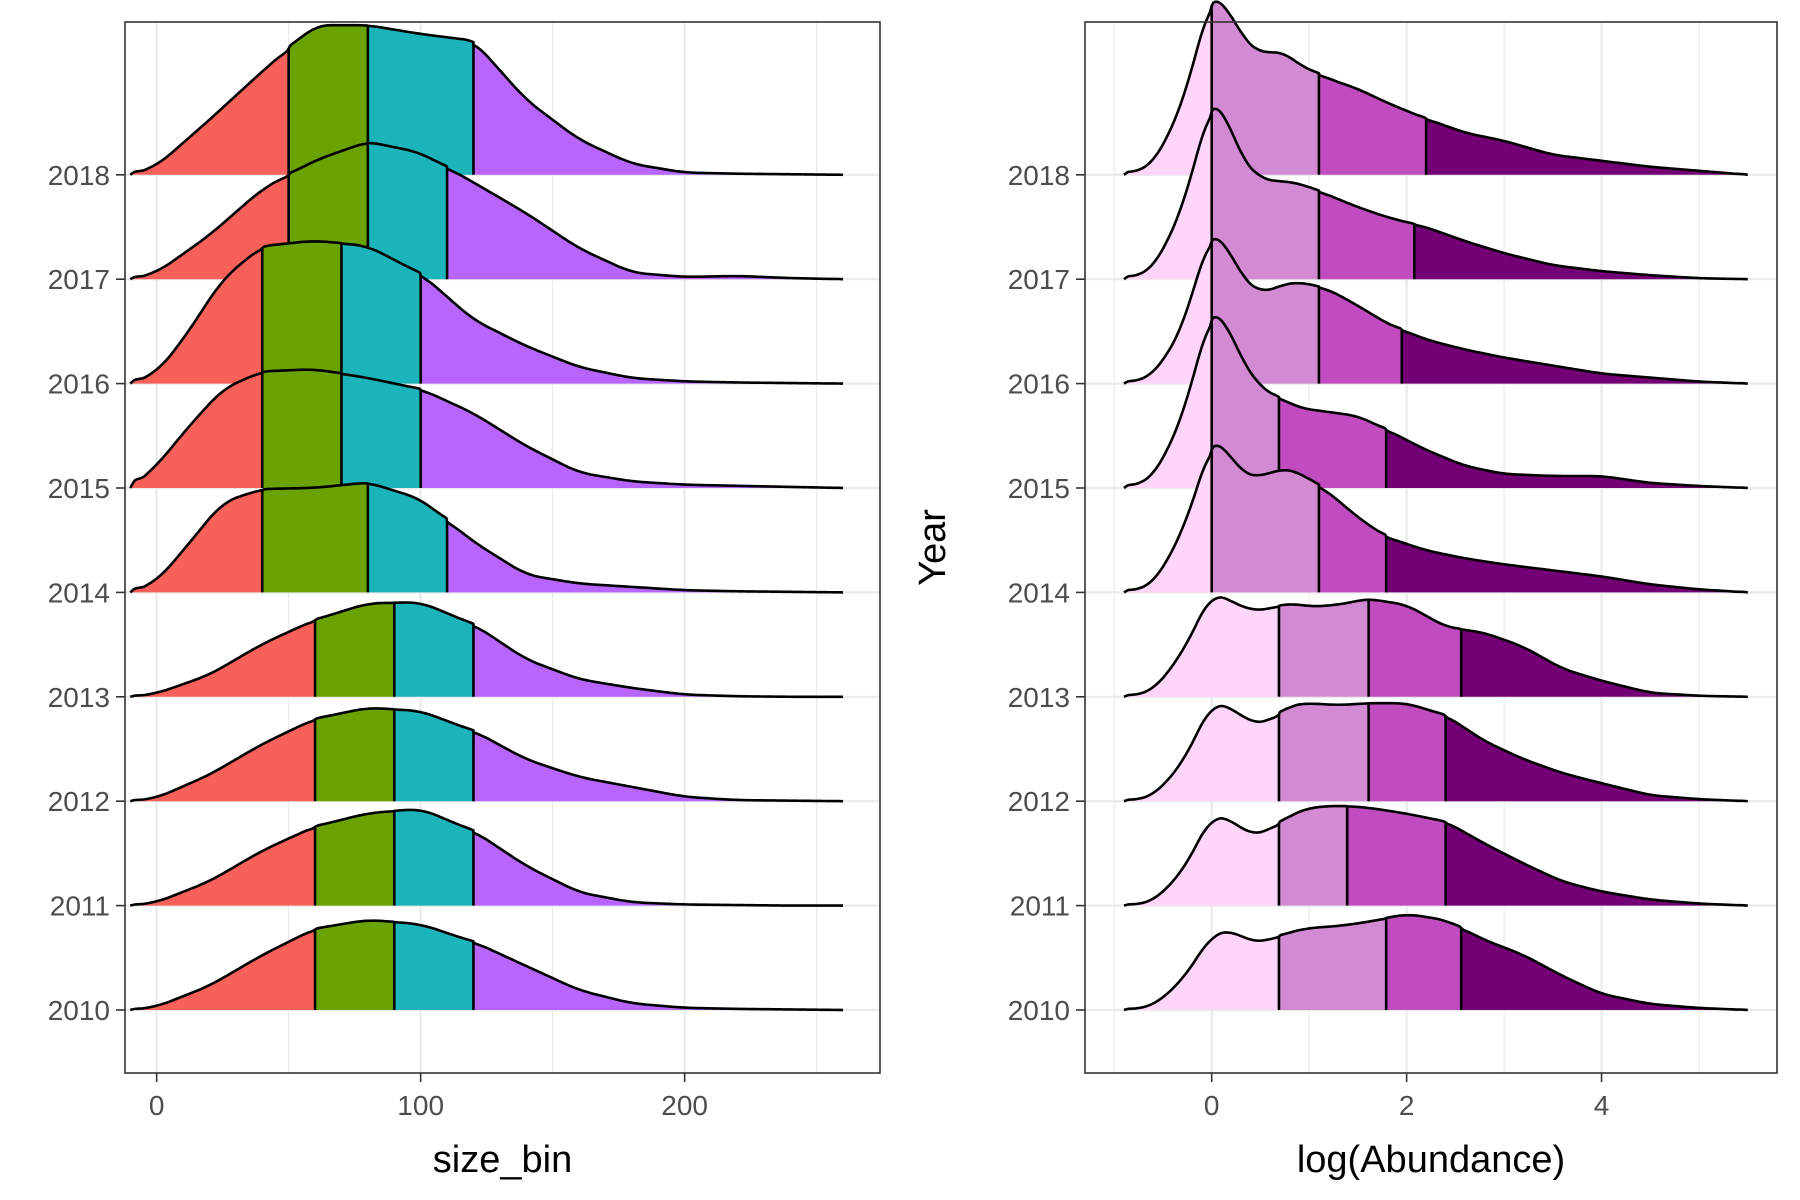  I want to click on size-bin-x-axis-title: size_bin, so click(502, 1160).